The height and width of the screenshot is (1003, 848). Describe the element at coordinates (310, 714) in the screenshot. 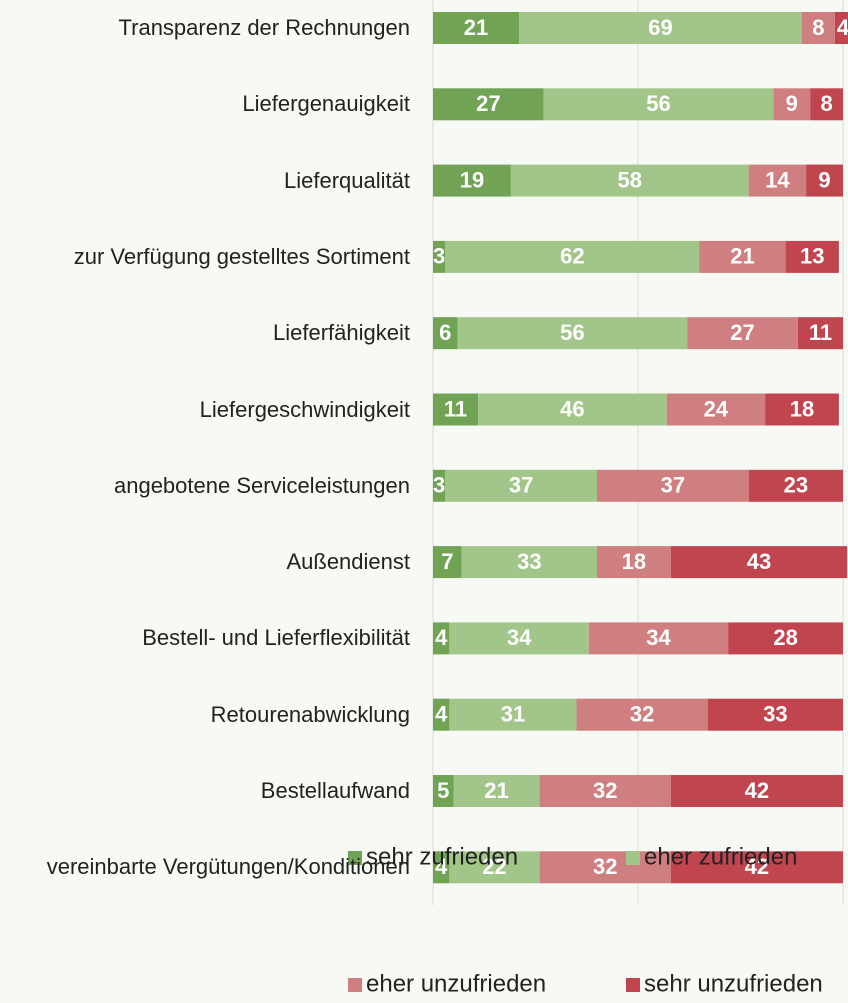

I see `category-text: Retourenabwicklung` at that location.